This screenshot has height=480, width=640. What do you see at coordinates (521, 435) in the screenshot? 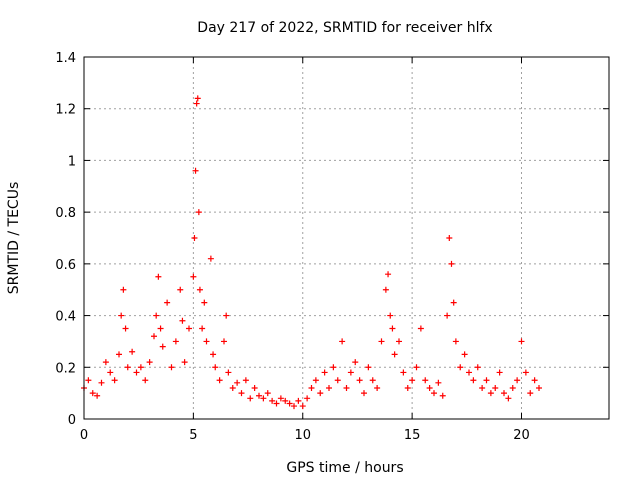
I see `x-tick-label: 20` at bounding box center [521, 435].